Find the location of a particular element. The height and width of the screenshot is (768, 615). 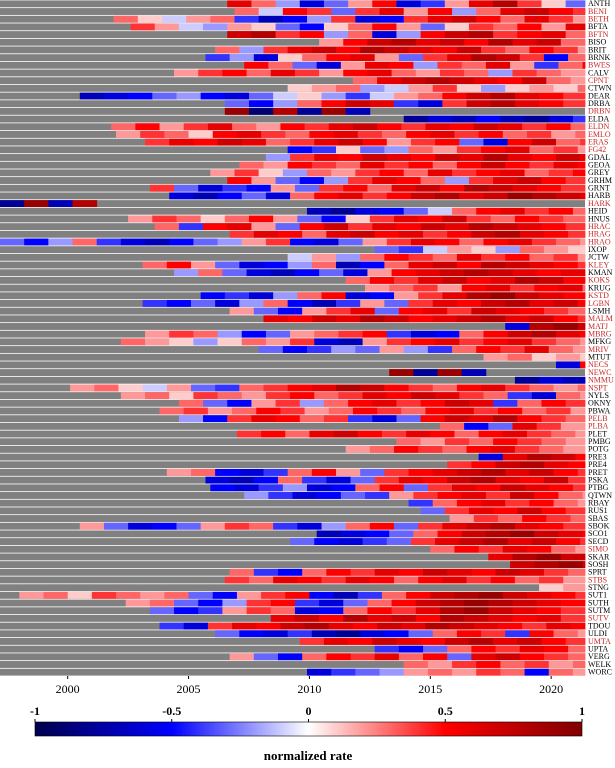

row-label: SOSH is located at coordinates (598, 564).